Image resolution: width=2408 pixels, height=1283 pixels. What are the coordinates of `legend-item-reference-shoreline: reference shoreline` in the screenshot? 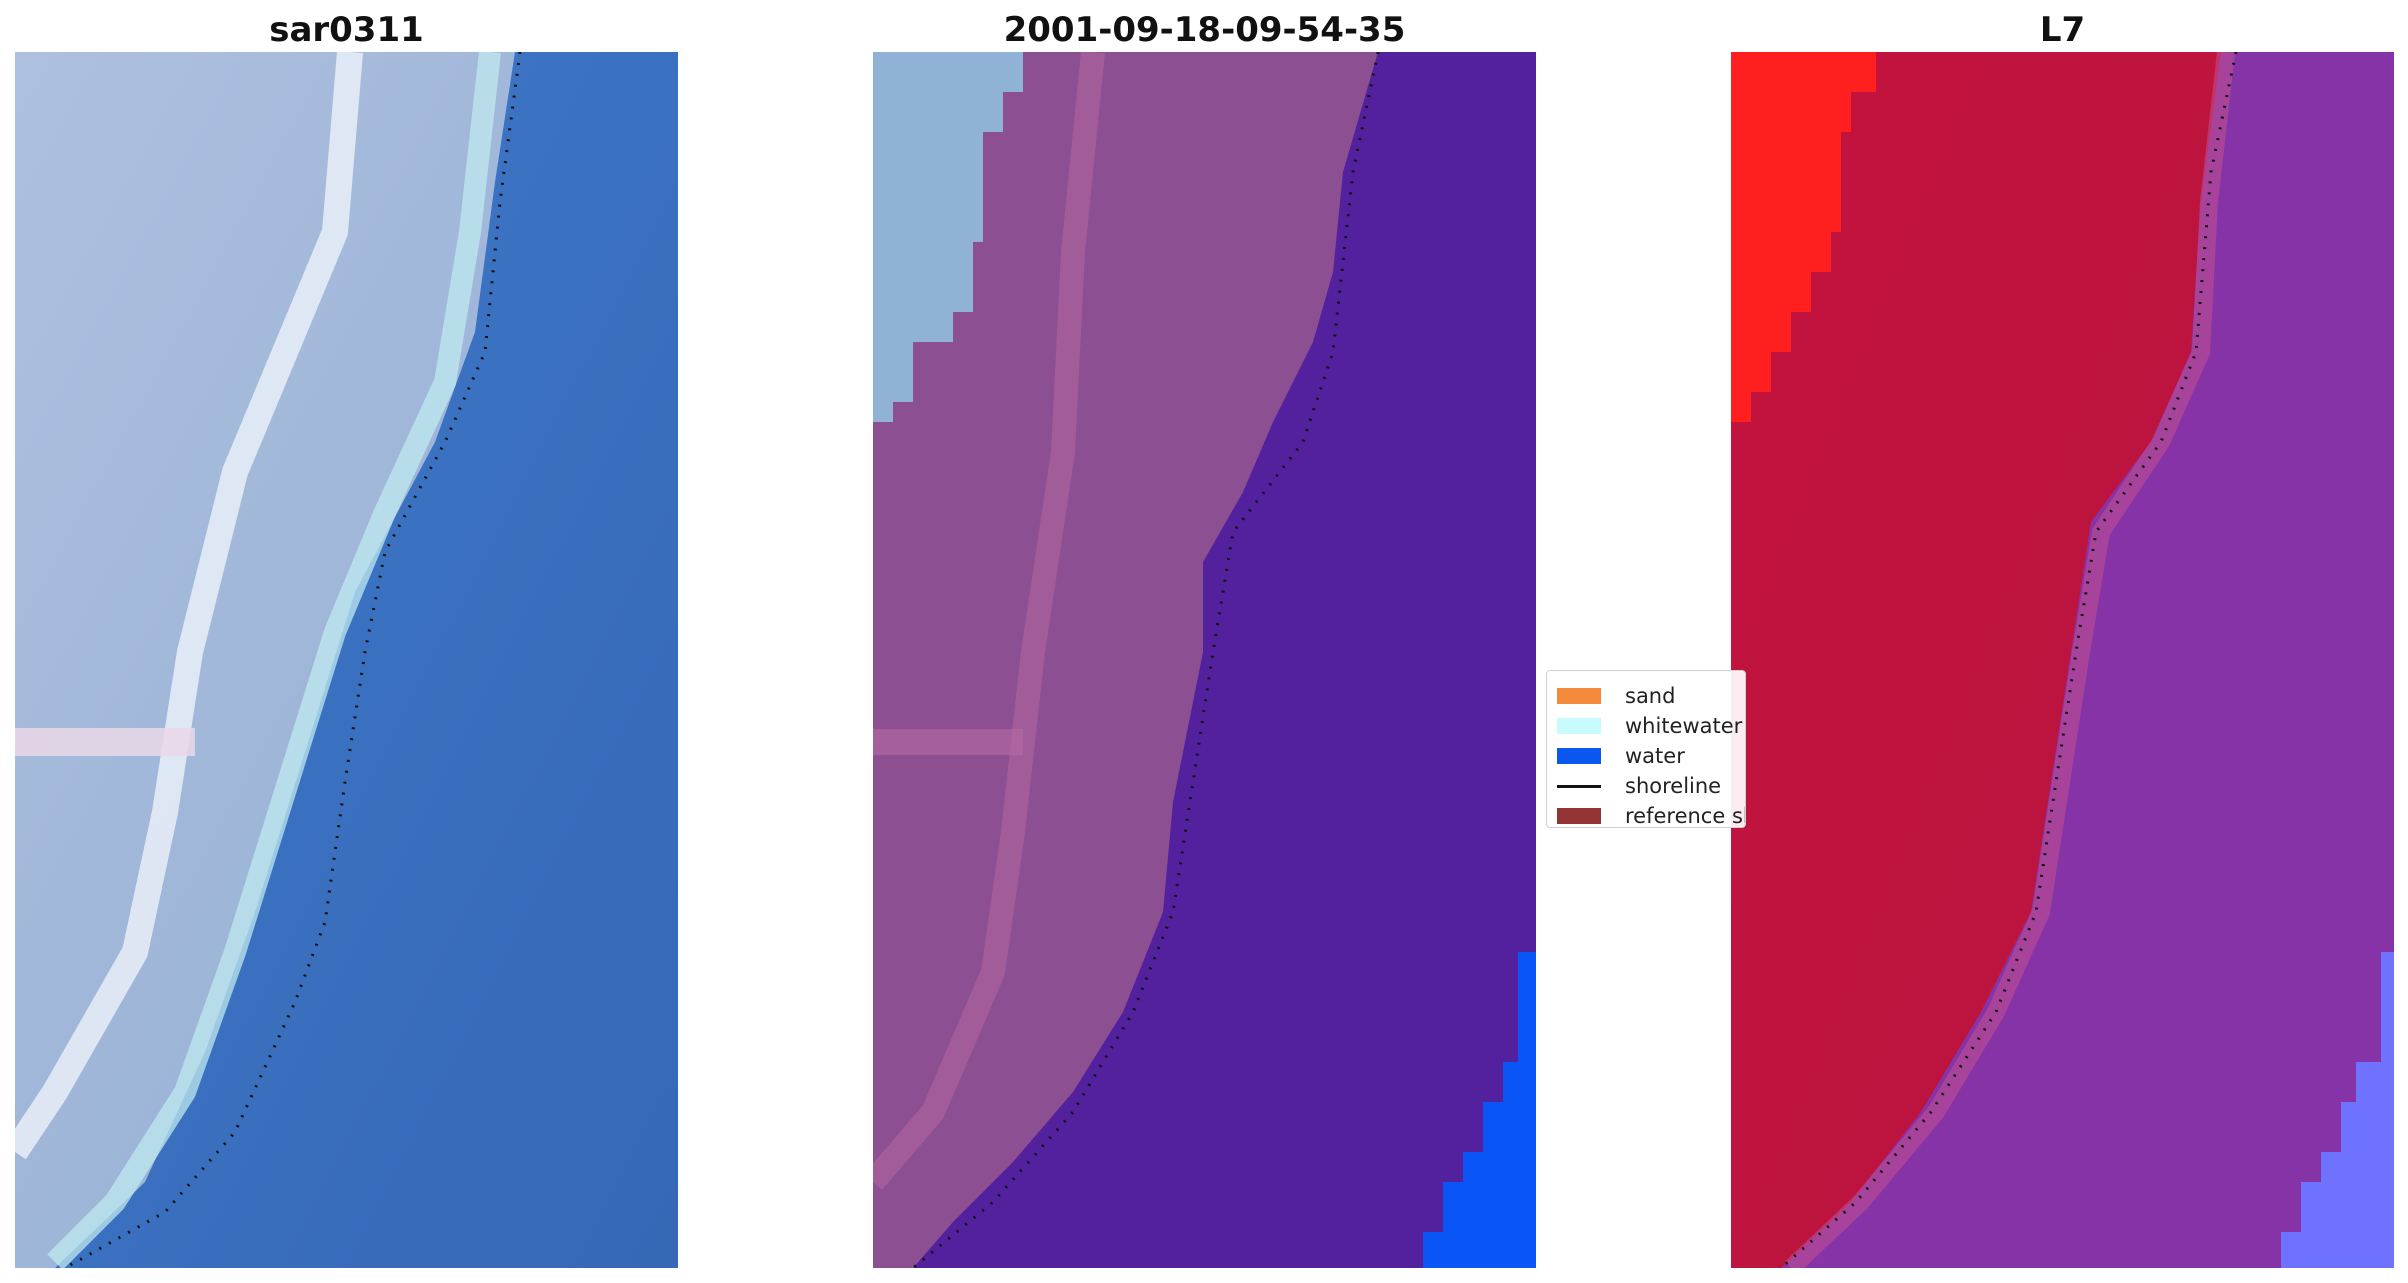 It's located at (1651, 814).